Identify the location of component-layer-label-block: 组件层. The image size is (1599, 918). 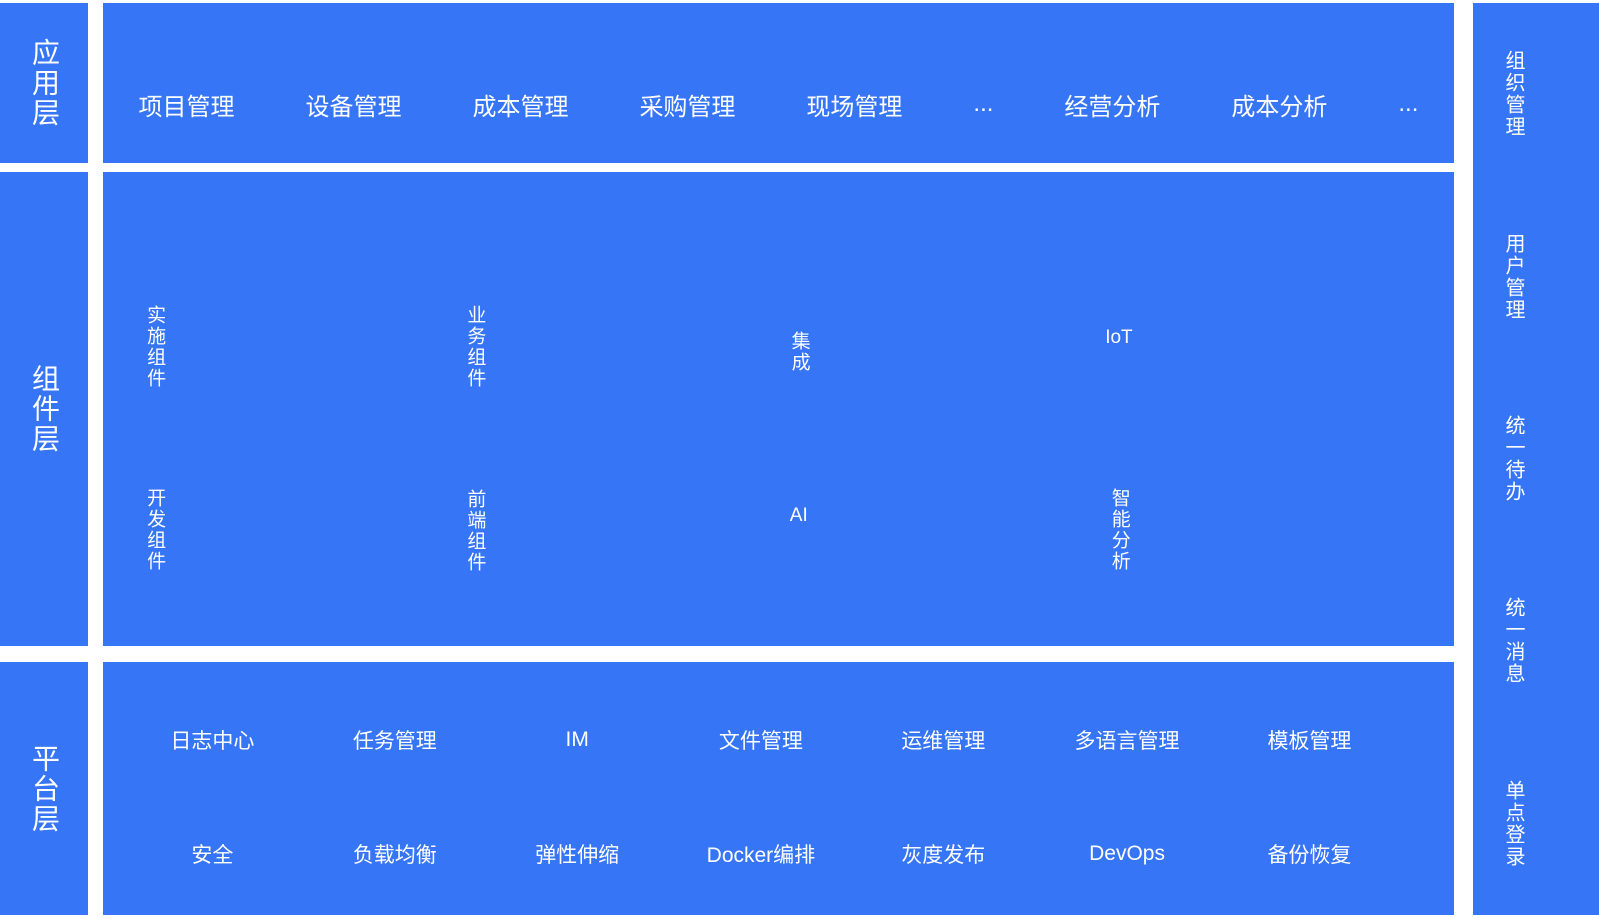
(44, 409).